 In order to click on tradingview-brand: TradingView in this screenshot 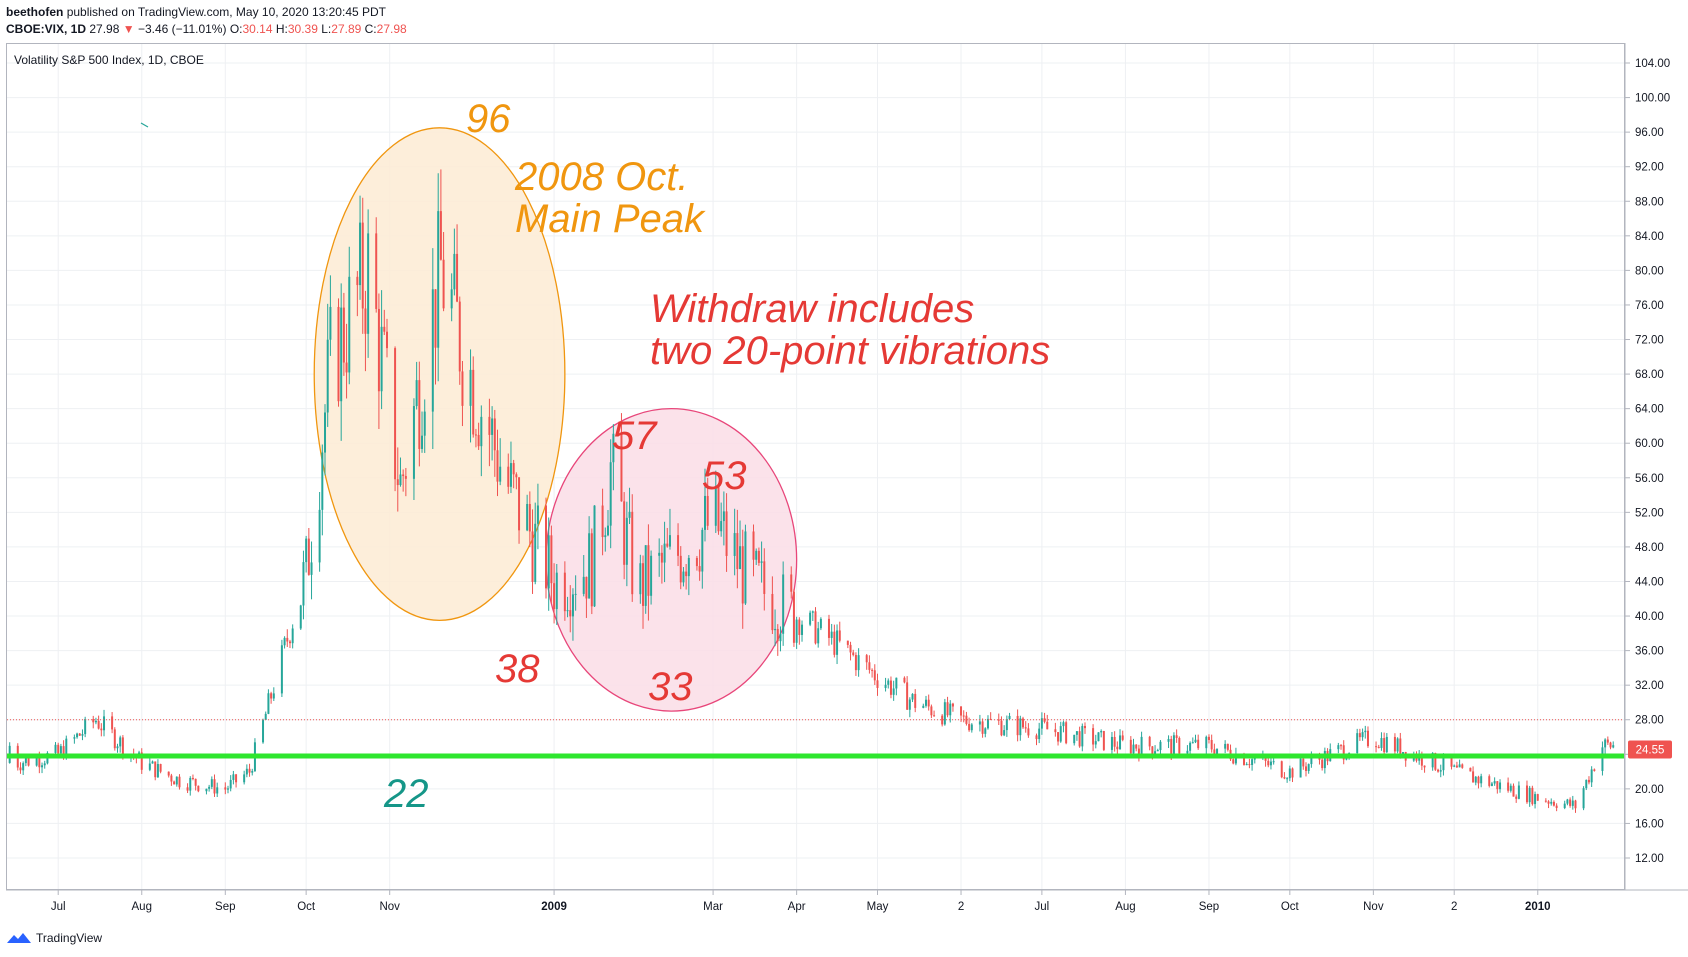, I will do `click(54, 938)`.